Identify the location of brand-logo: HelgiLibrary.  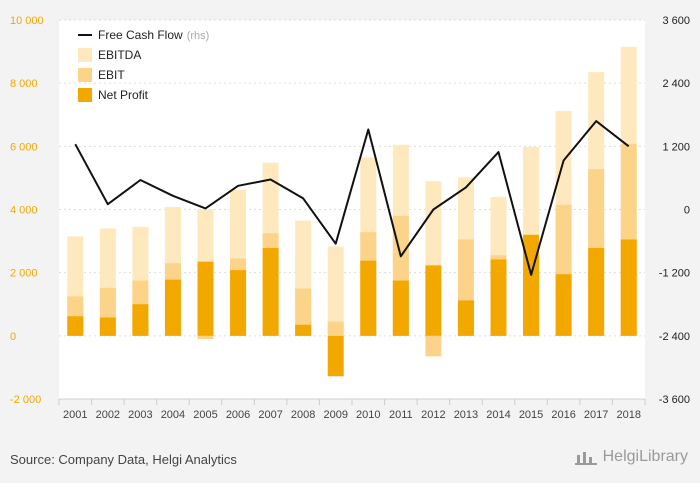
(631, 457).